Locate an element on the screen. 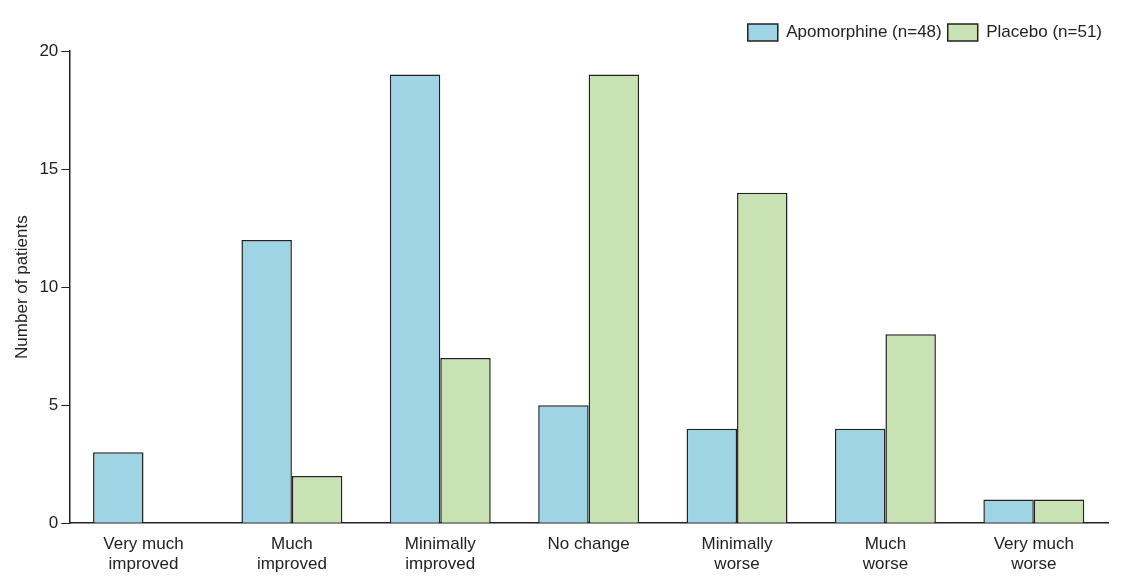  x-tick-label: Very much improved is located at coordinates (143, 554).